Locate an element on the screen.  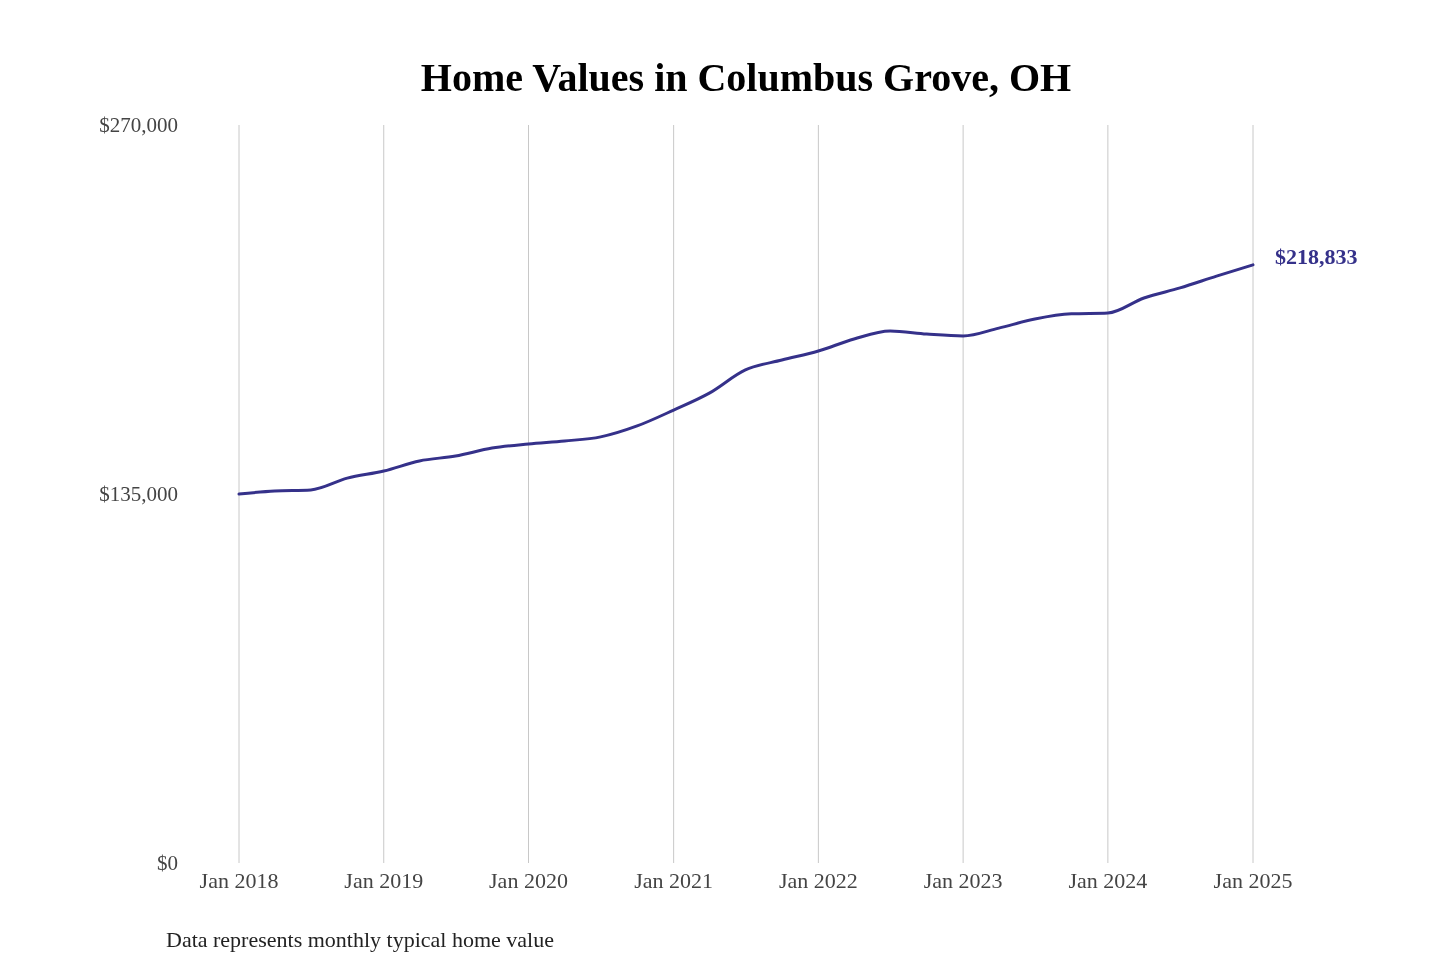
x-tick-label: Jan 2020 is located at coordinates (528, 880).